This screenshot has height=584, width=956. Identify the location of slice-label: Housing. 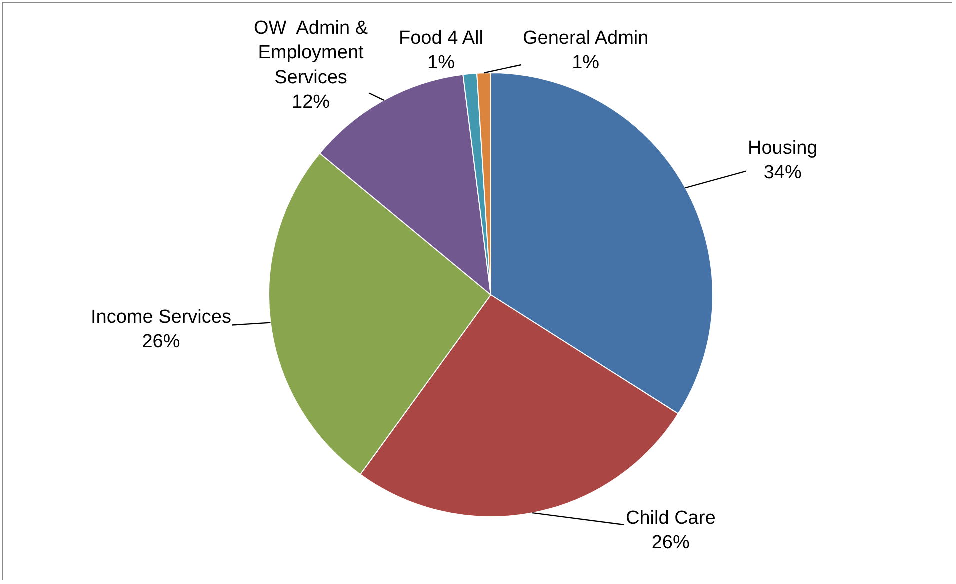
(783, 148).